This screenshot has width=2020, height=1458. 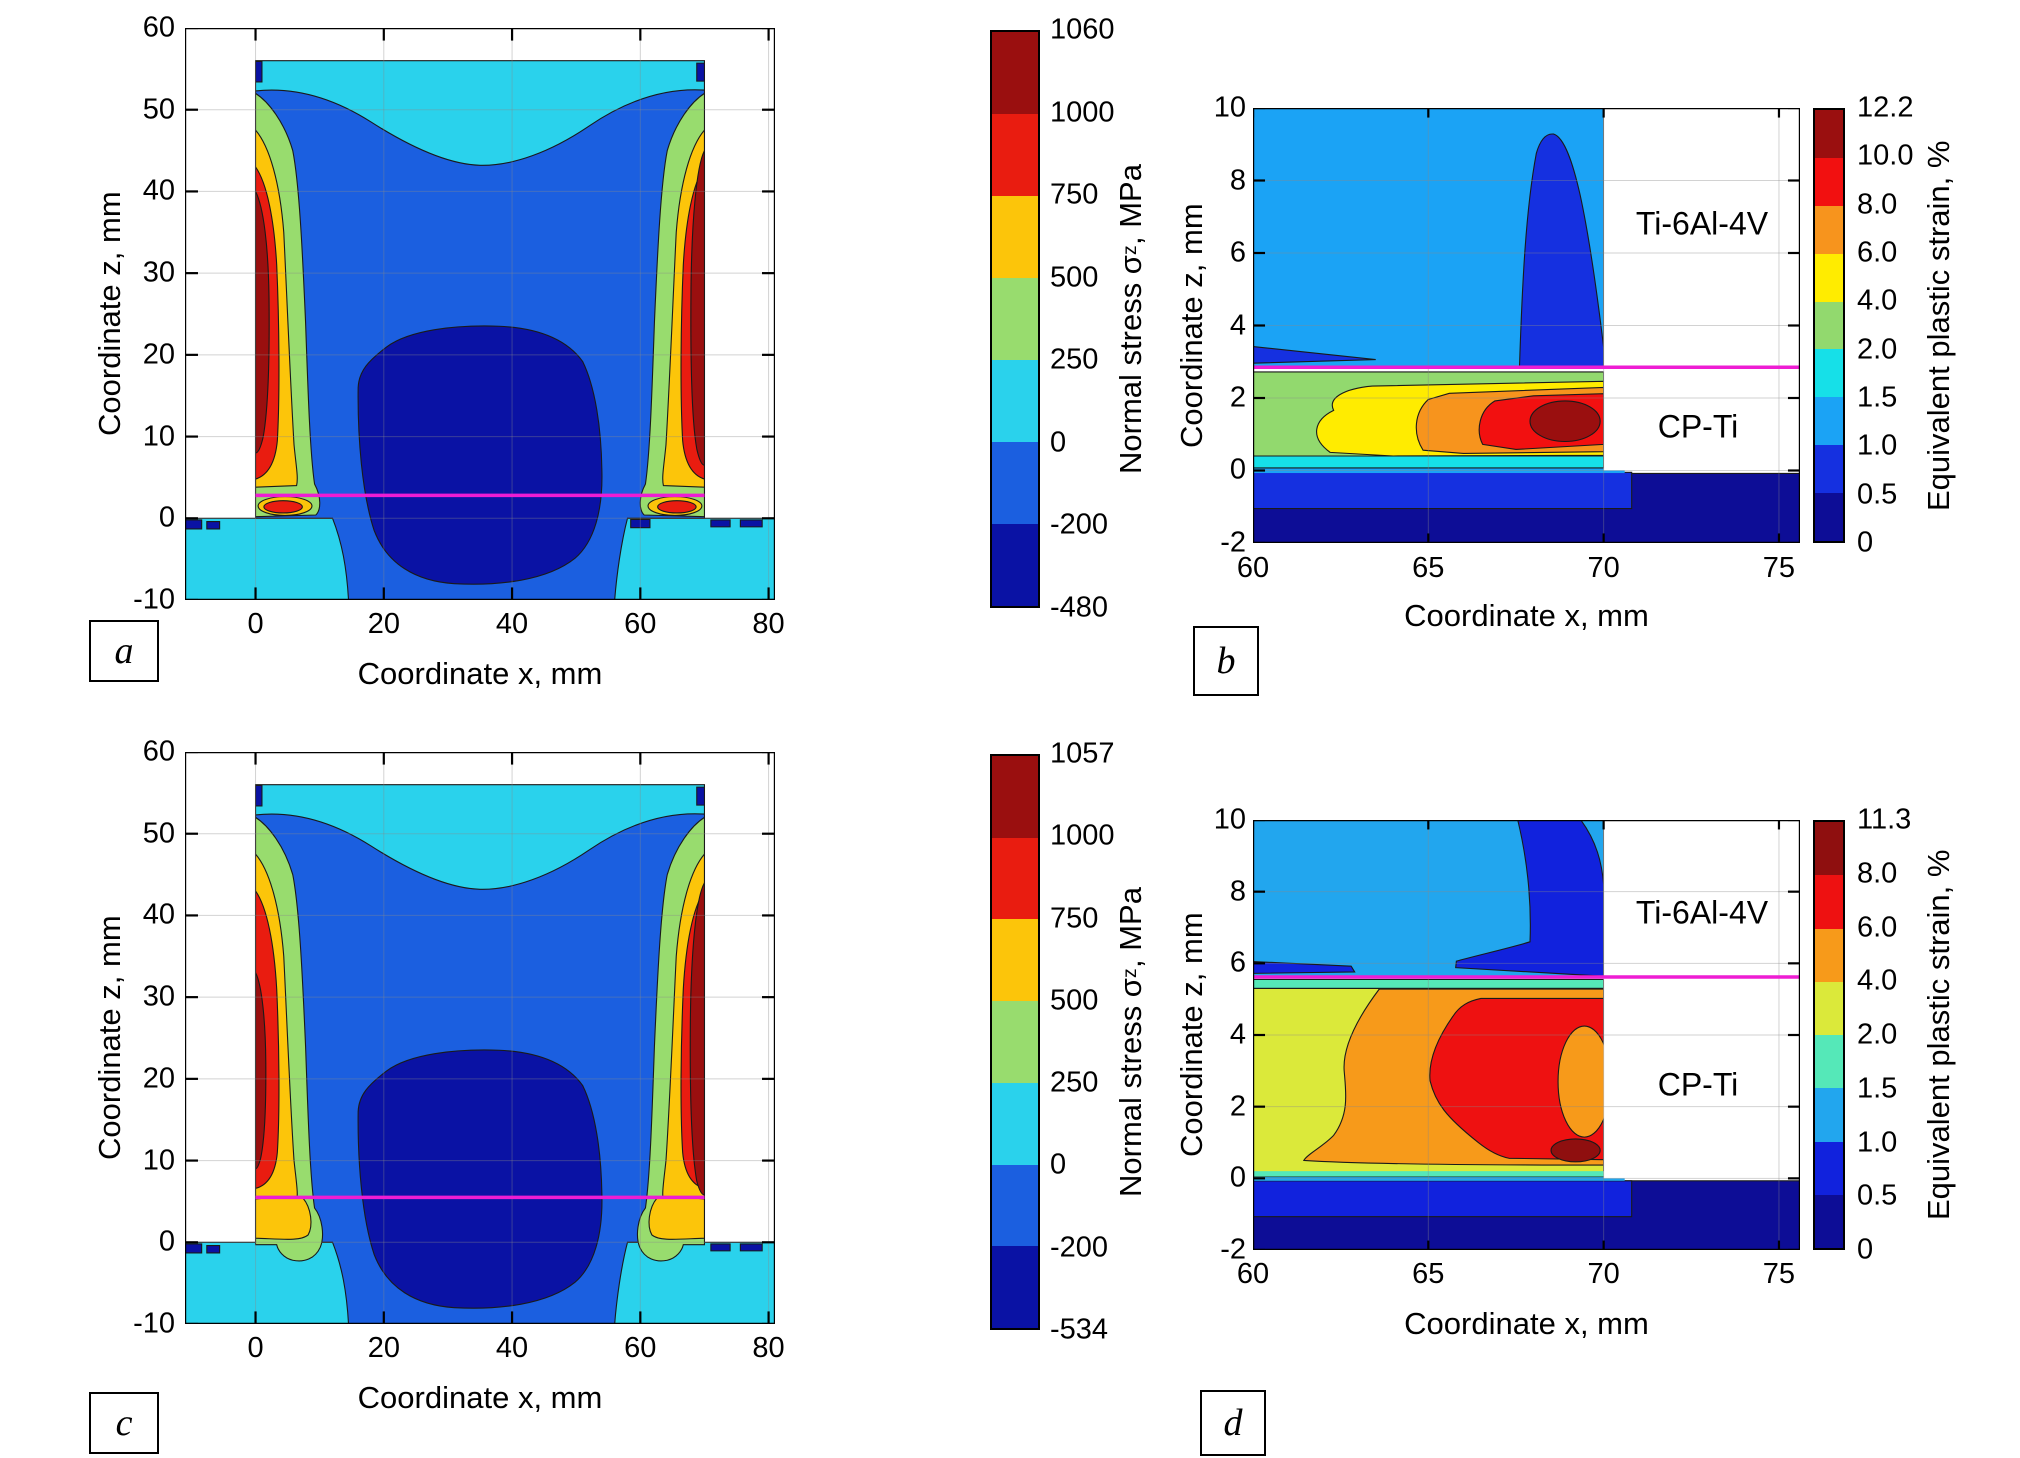 What do you see at coordinates (1518, 1278) in the screenshot?
I see `x-axis-ticks: 60 65 70 75` at bounding box center [1518, 1278].